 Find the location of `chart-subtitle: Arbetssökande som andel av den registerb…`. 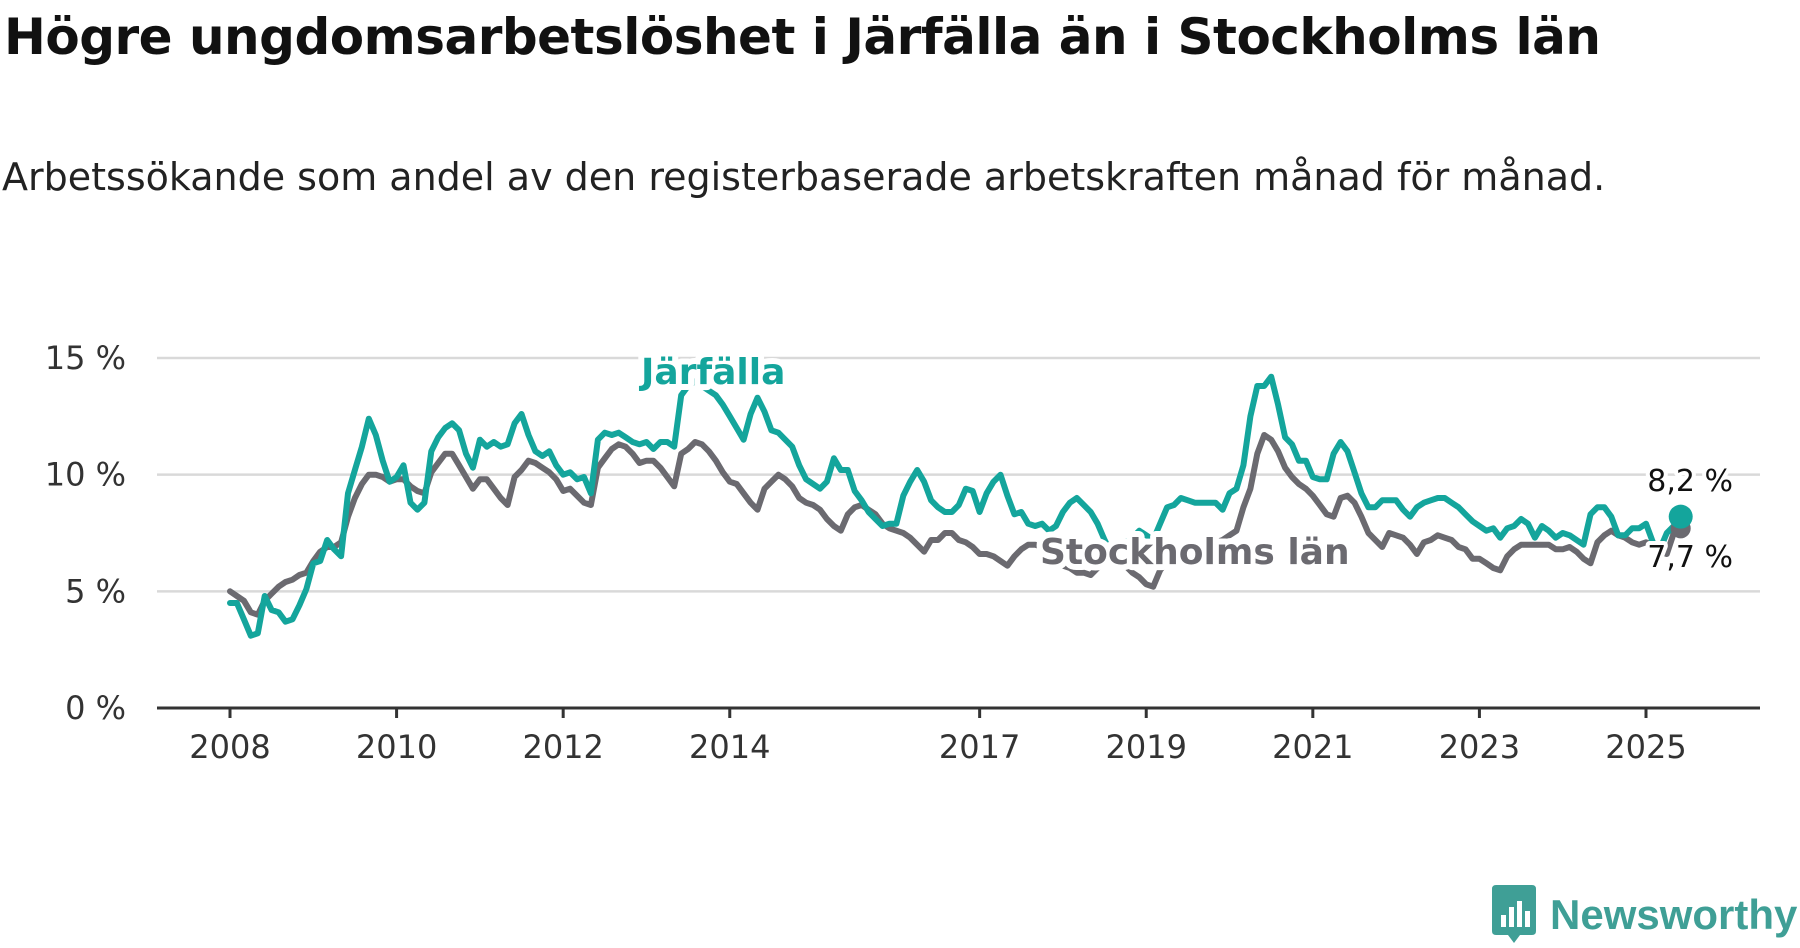

chart-subtitle: Arbetssökande som andel av den registerb… is located at coordinates (804, 177).